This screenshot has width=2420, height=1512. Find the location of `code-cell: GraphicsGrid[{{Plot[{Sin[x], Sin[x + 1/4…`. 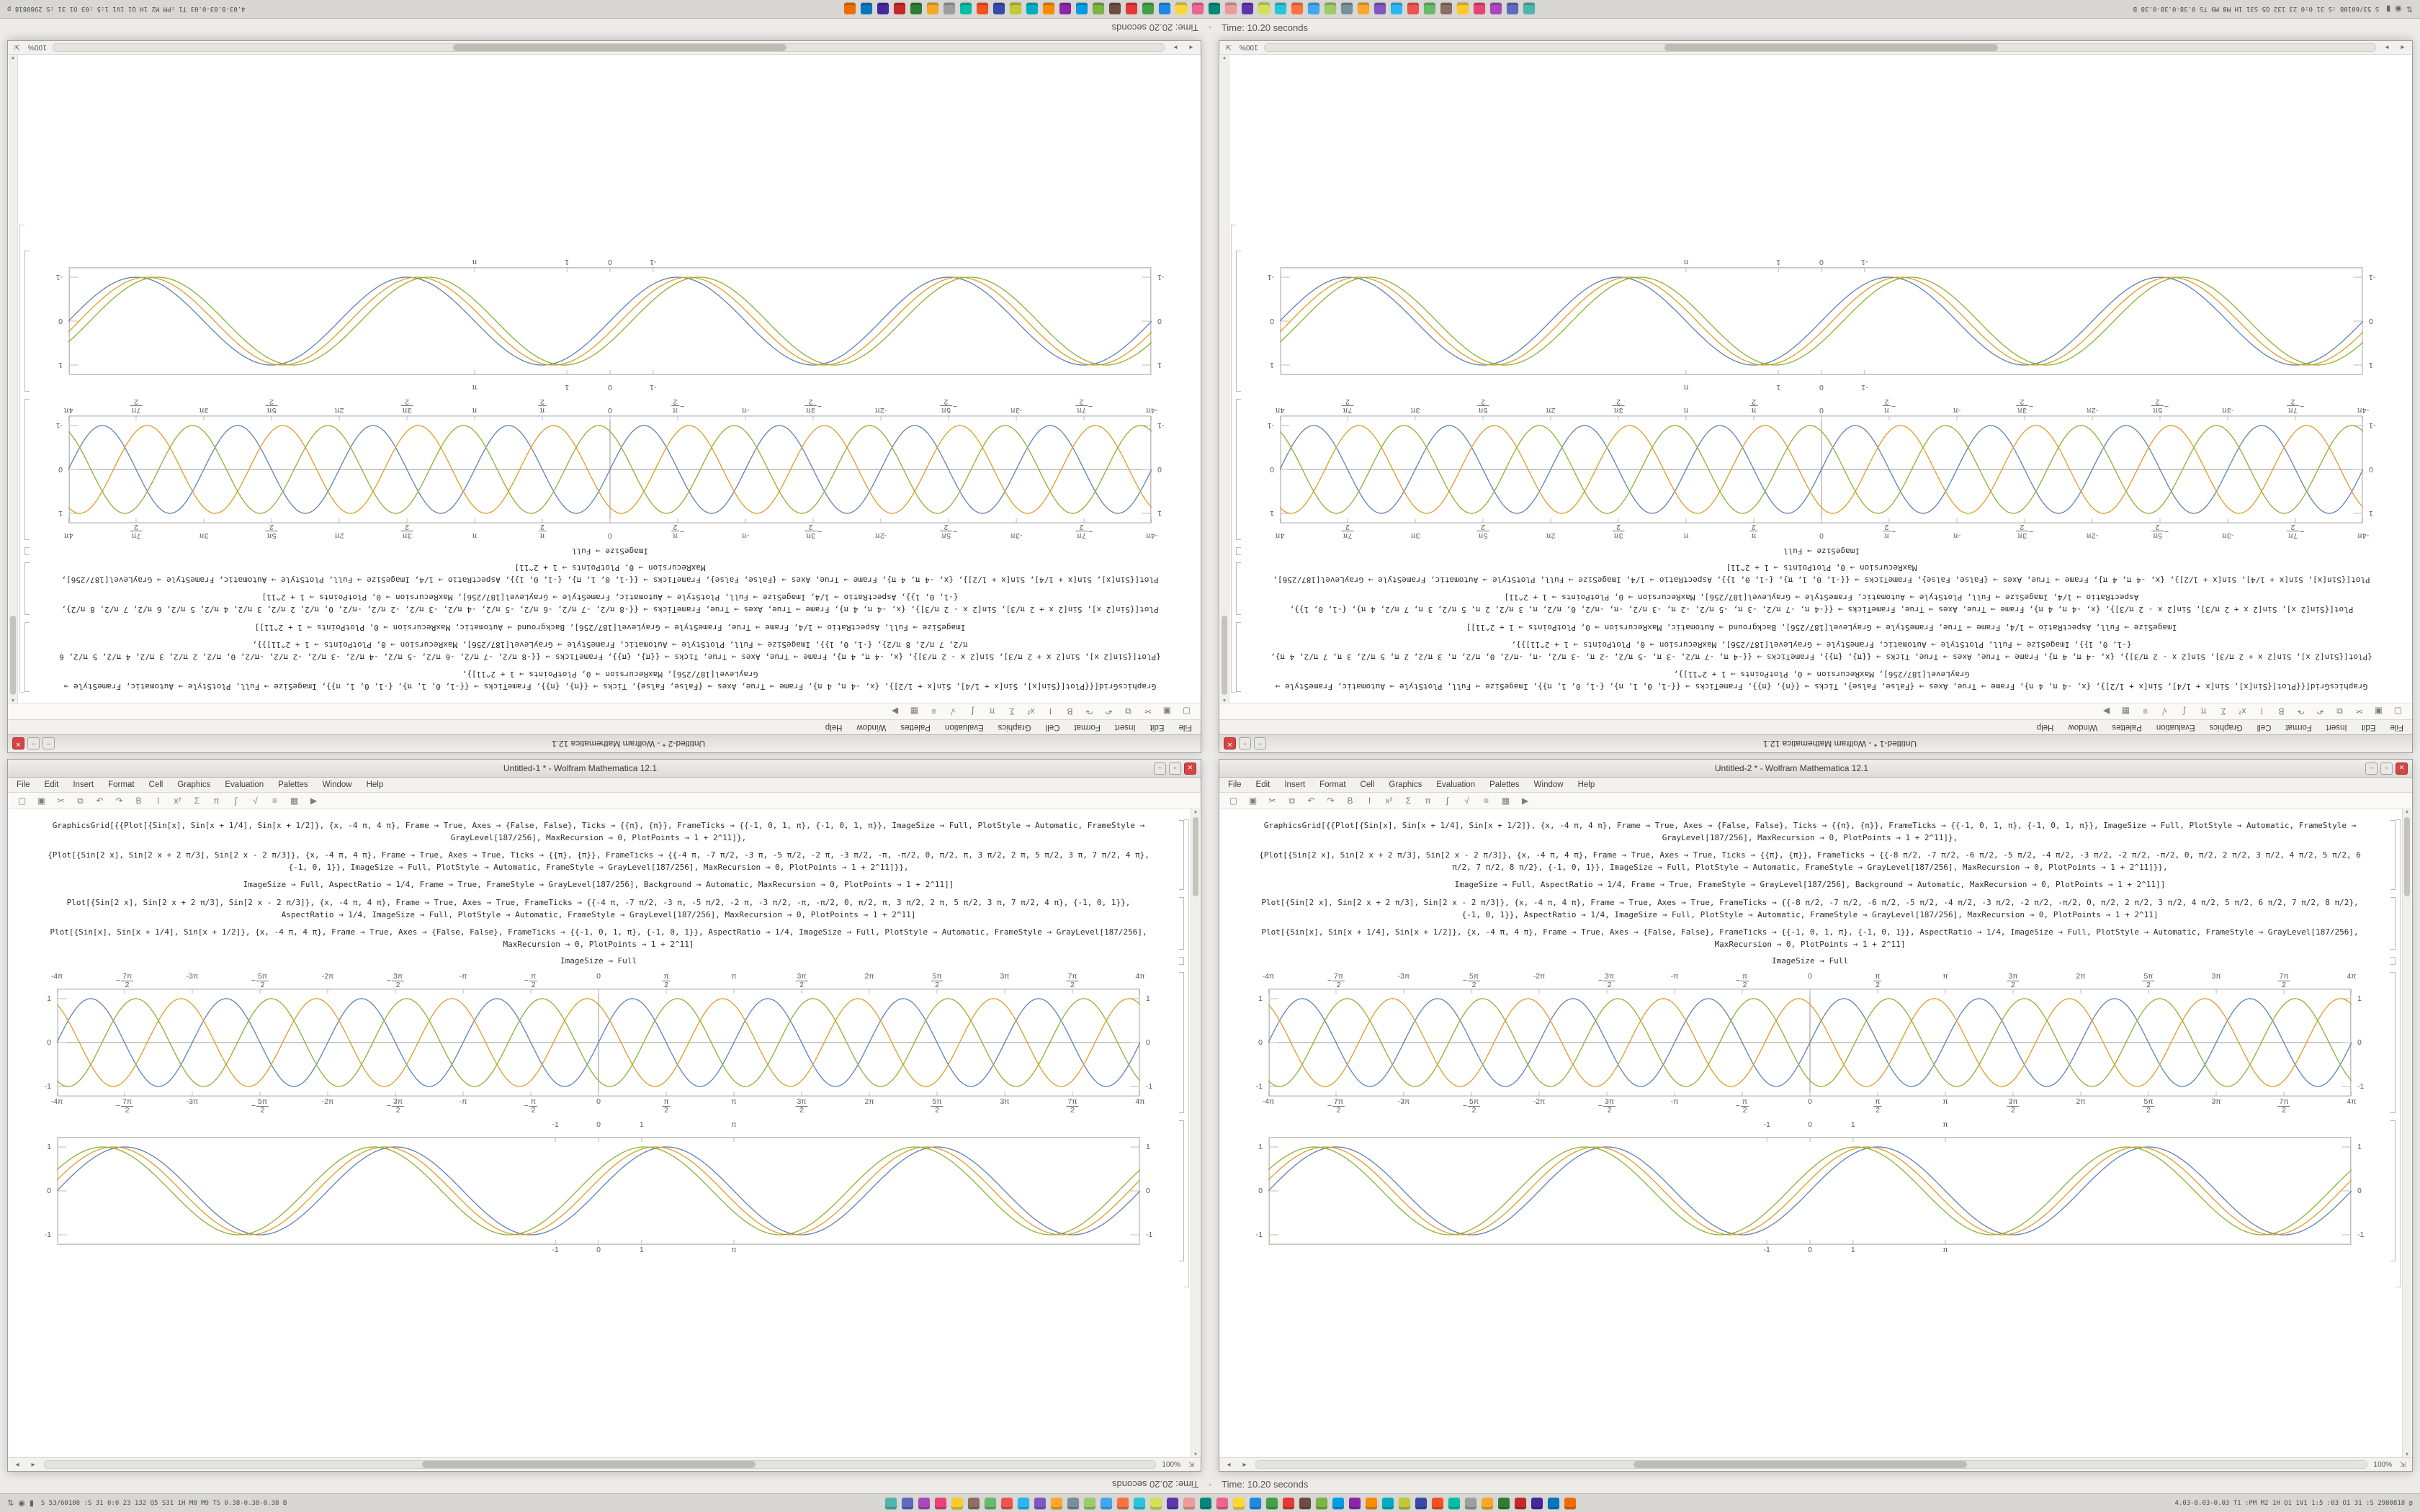

code-cell: GraphicsGrid[{{Plot[{Sin[x], Sin[x + 1/4… is located at coordinates (610, 657).